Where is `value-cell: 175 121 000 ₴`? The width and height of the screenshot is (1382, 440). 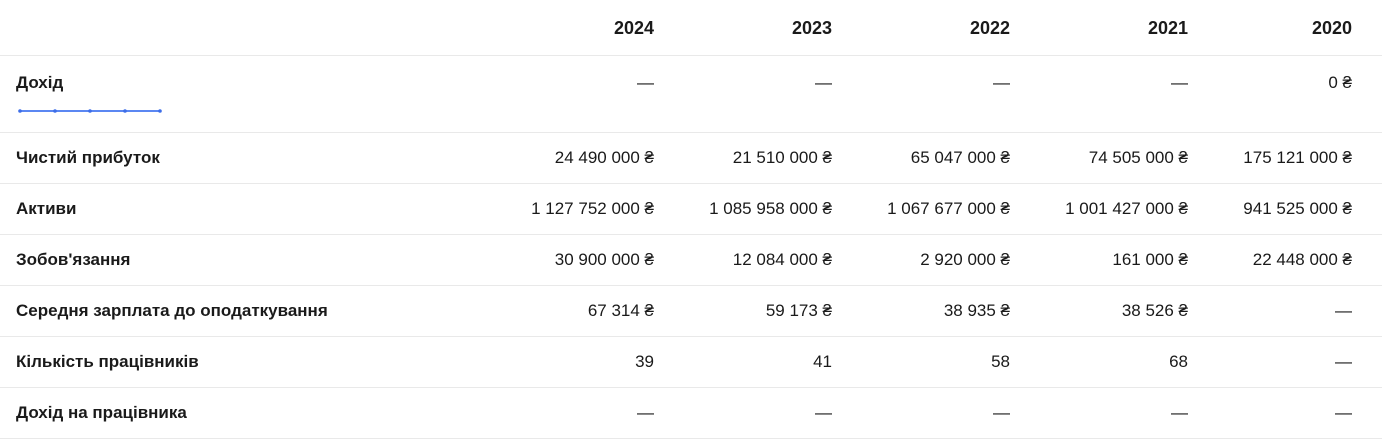
value-cell: 175 121 000 ₴ is located at coordinates (1293, 158).